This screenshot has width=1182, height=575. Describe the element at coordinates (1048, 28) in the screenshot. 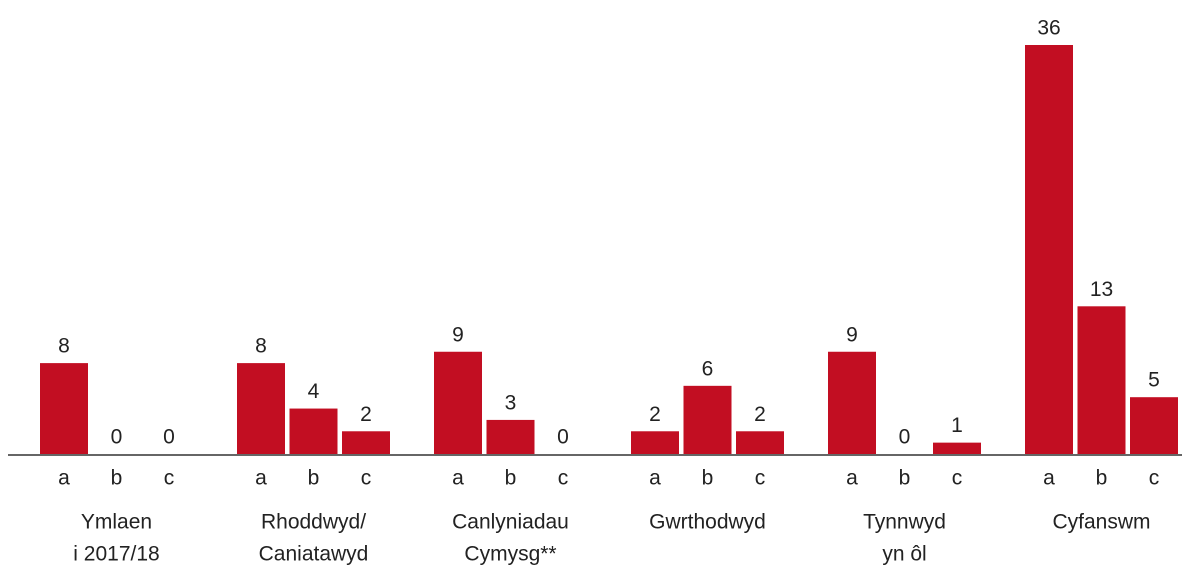

I see `value-label: 36` at that location.